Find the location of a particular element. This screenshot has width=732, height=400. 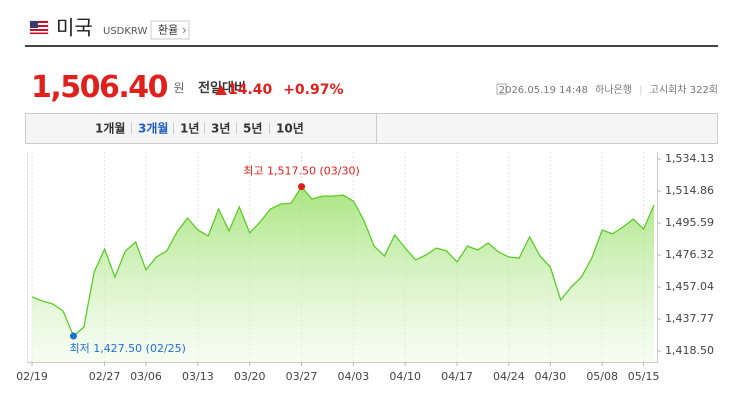

x-tick-label: 03/13 is located at coordinates (198, 376).